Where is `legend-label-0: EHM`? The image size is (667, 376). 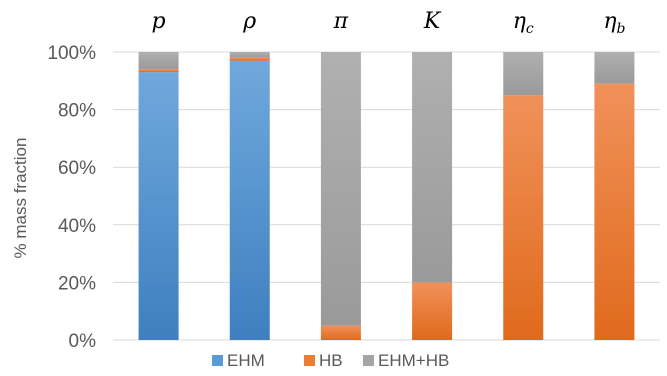 legend-label-0: EHM is located at coordinates (246, 360).